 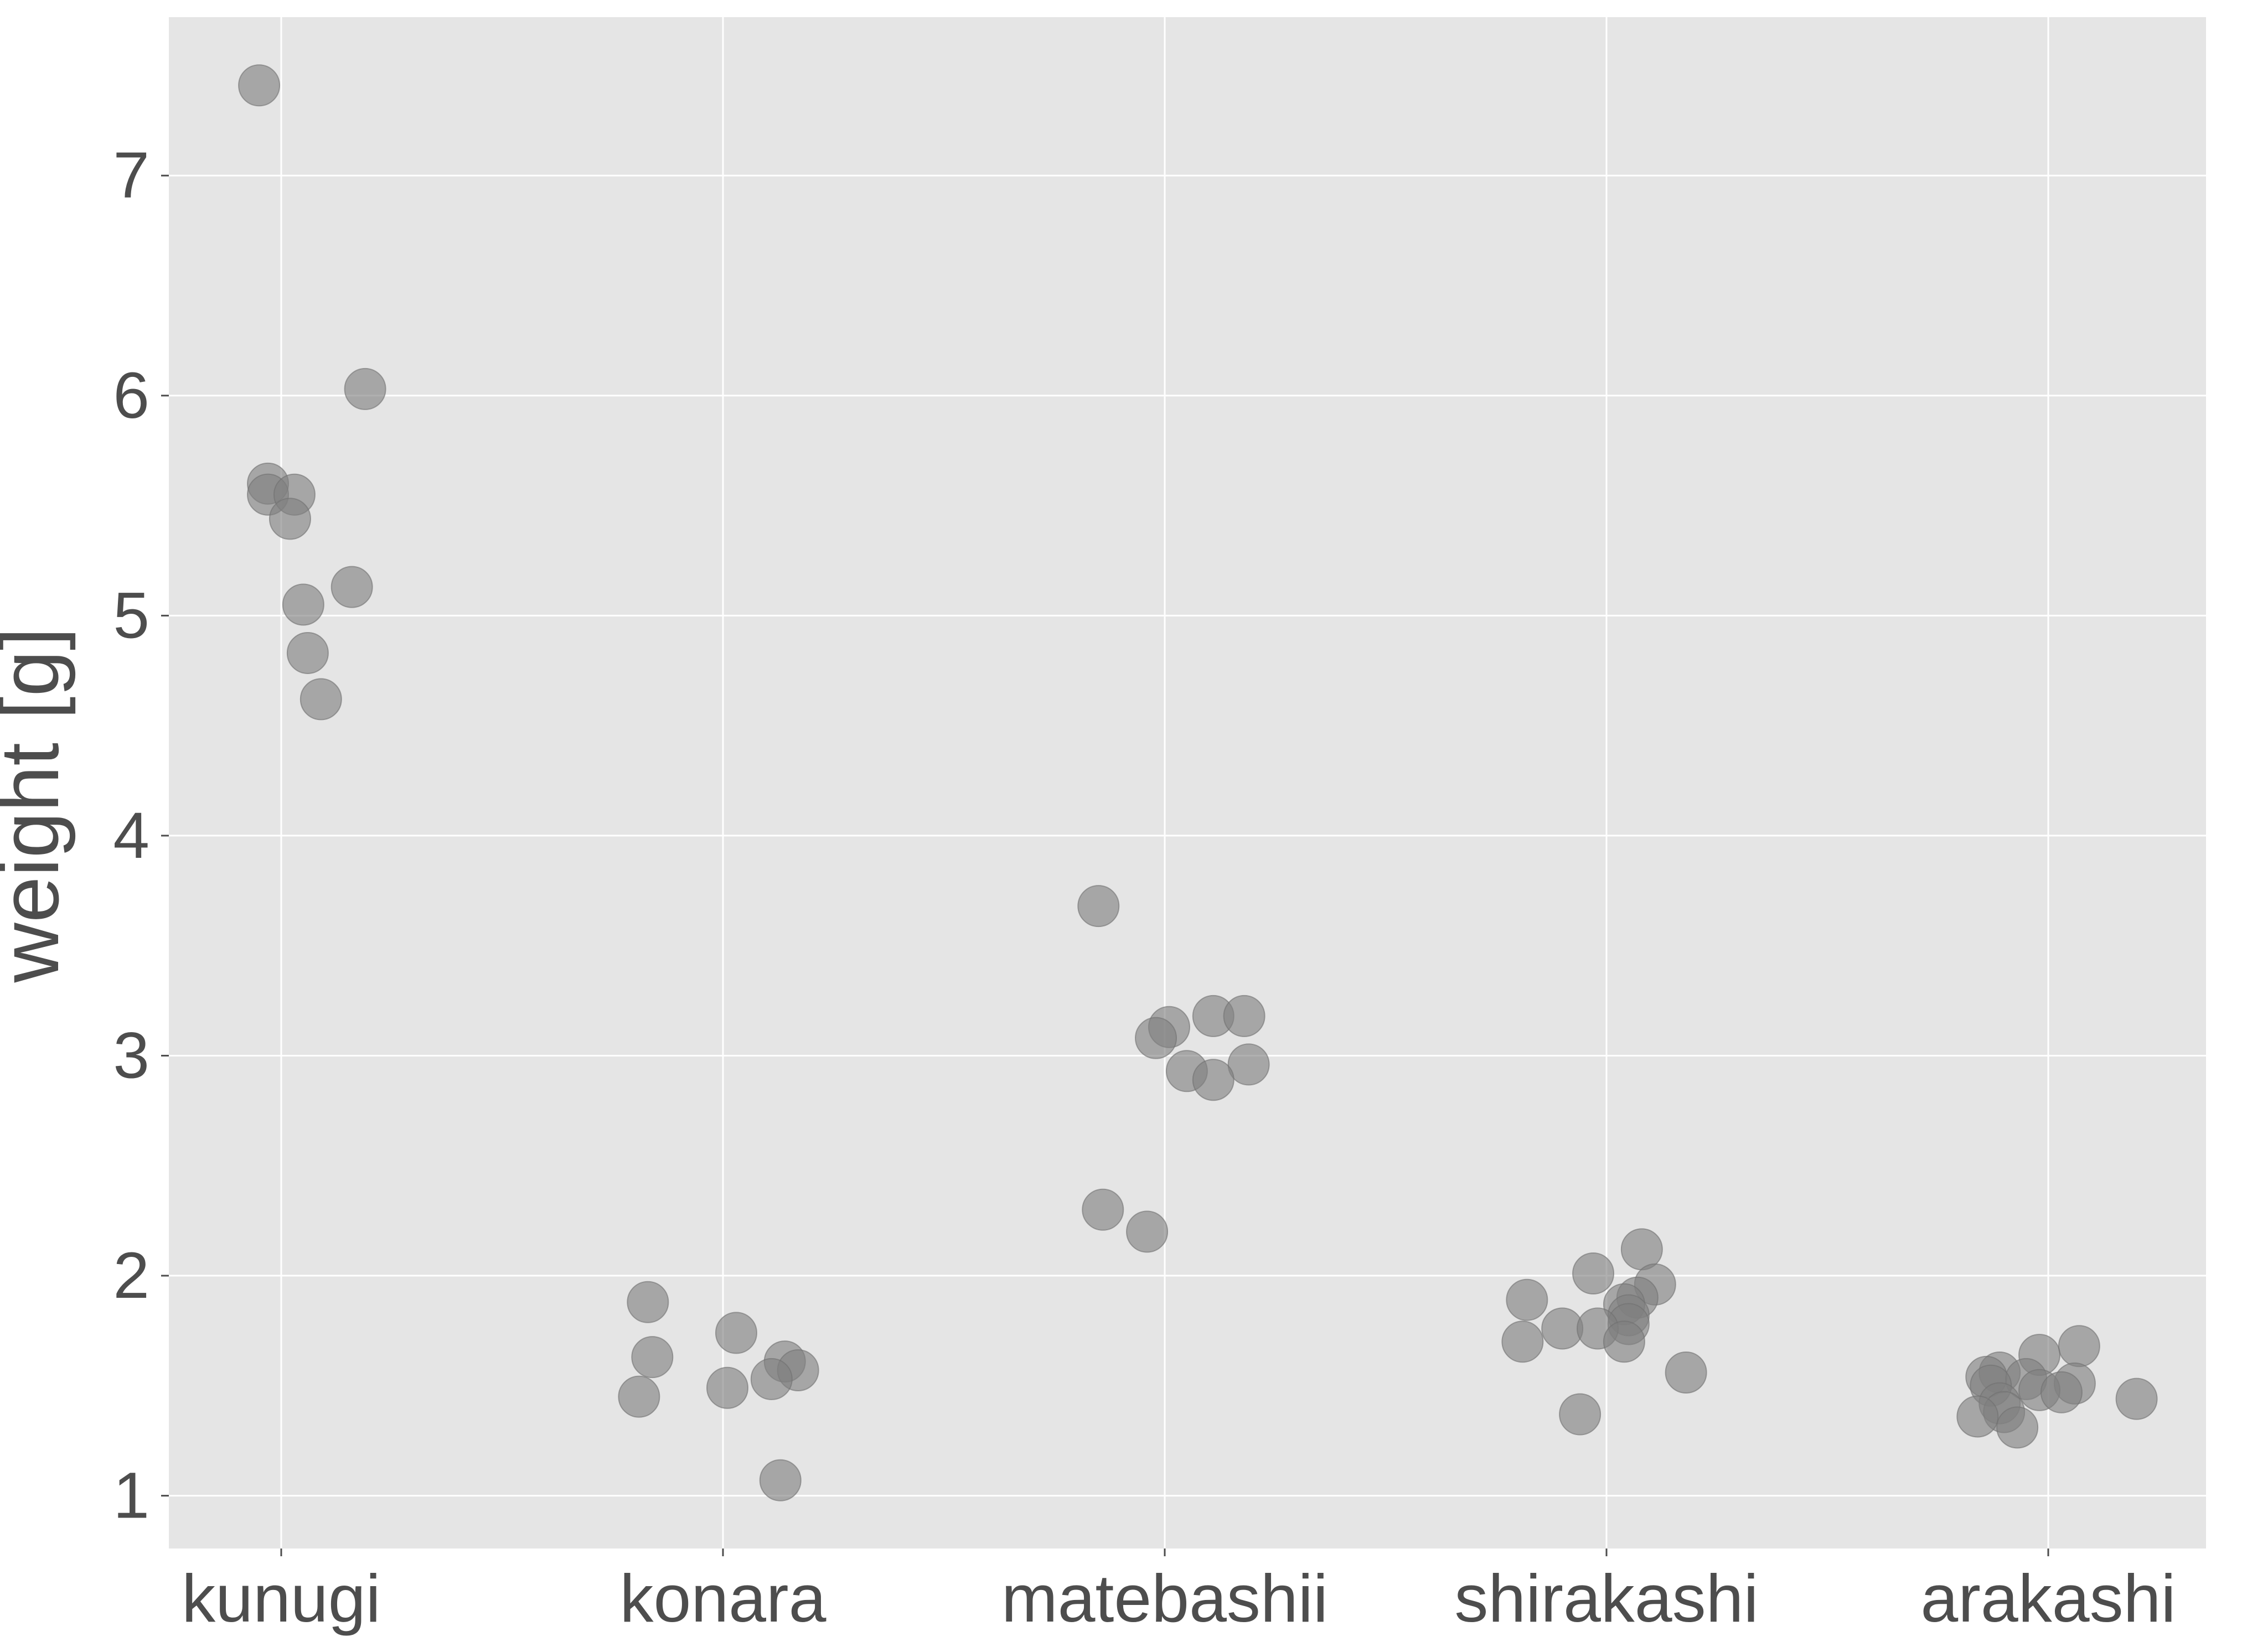 What do you see at coordinates (281, 1598) in the screenshot?
I see `x-tick-label-kunugi: kunugi` at bounding box center [281, 1598].